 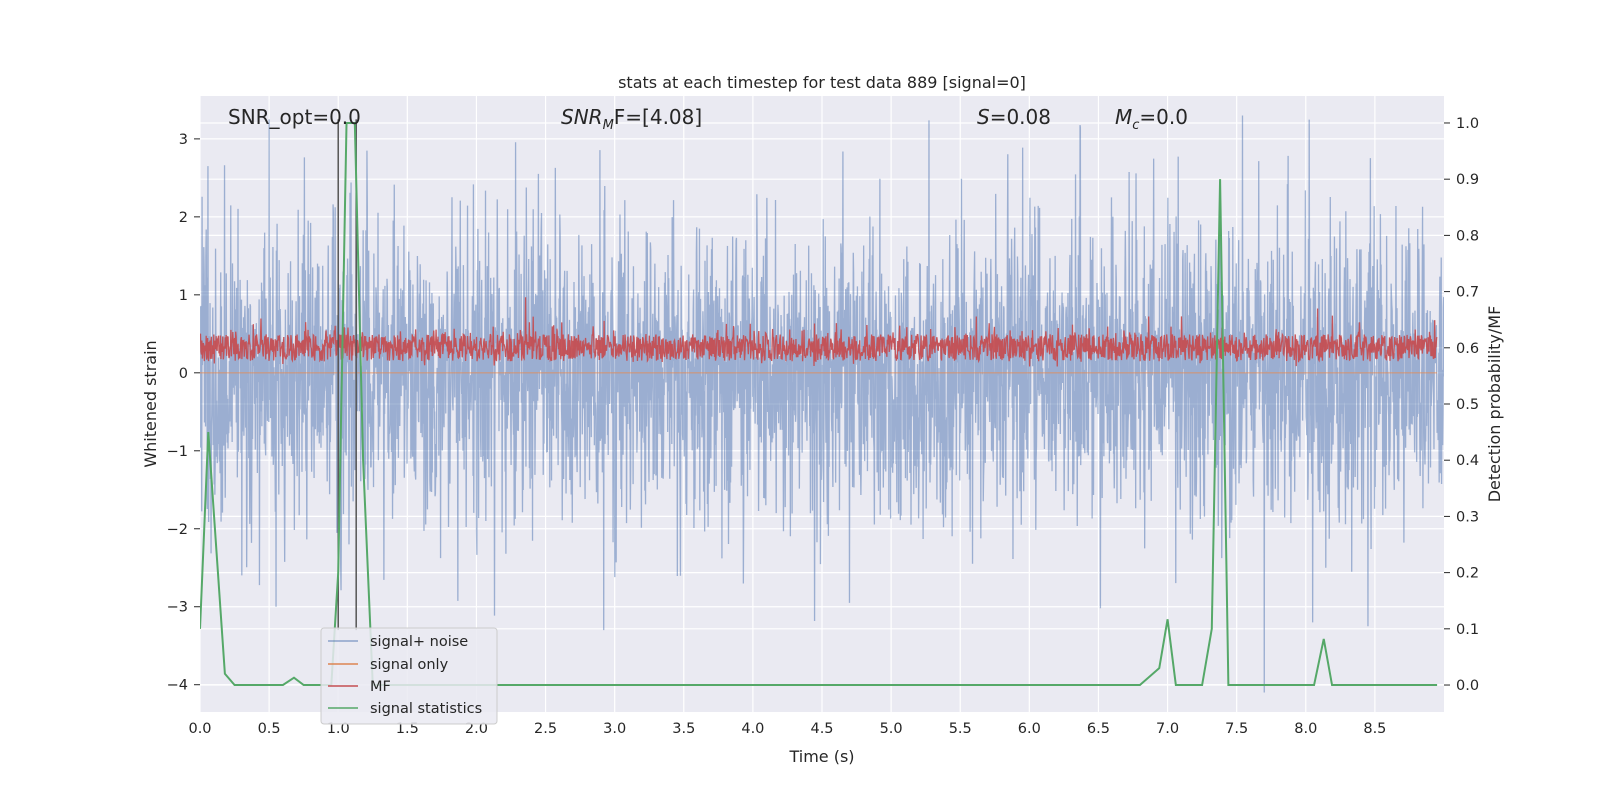 I want to click on y-tick-label: 3, so click(x=183, y=140).